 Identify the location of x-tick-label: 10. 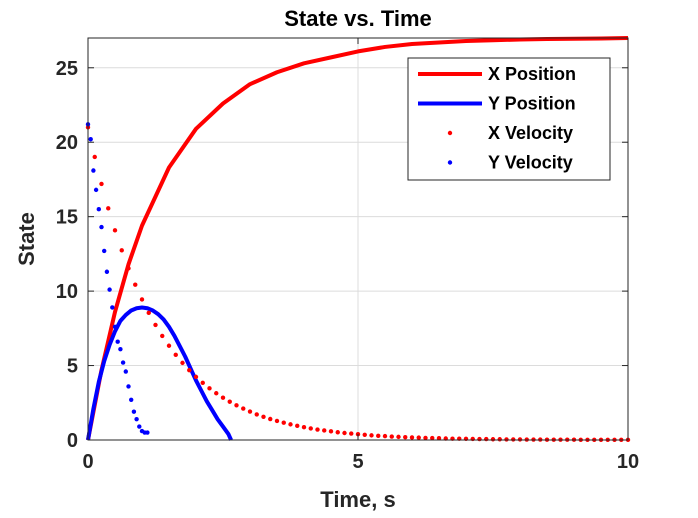
(628, 462).